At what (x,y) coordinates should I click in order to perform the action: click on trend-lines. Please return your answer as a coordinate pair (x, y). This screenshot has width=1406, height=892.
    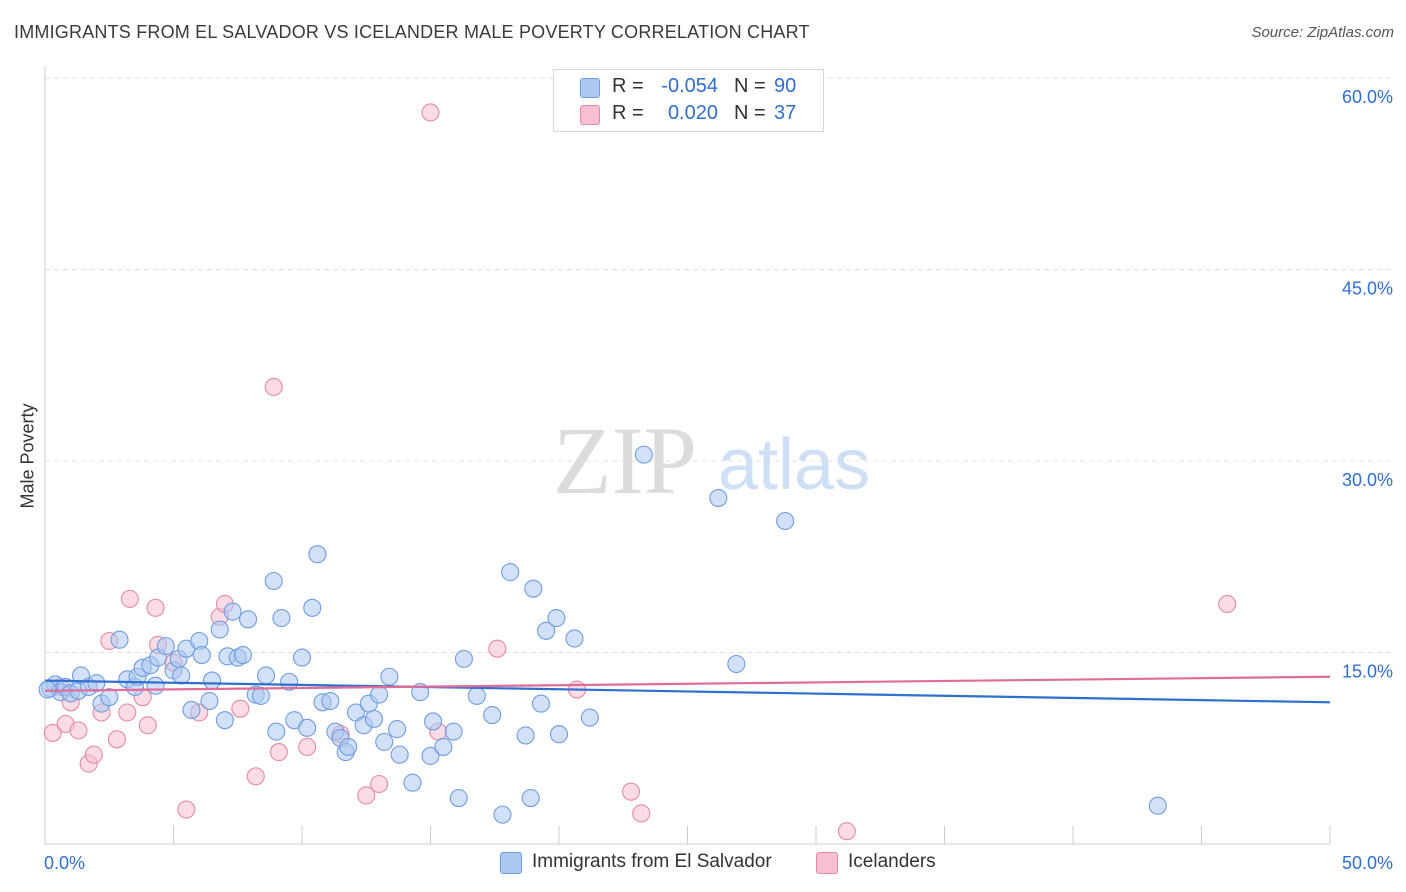
    Looking at the image, I should click on (687, 689).